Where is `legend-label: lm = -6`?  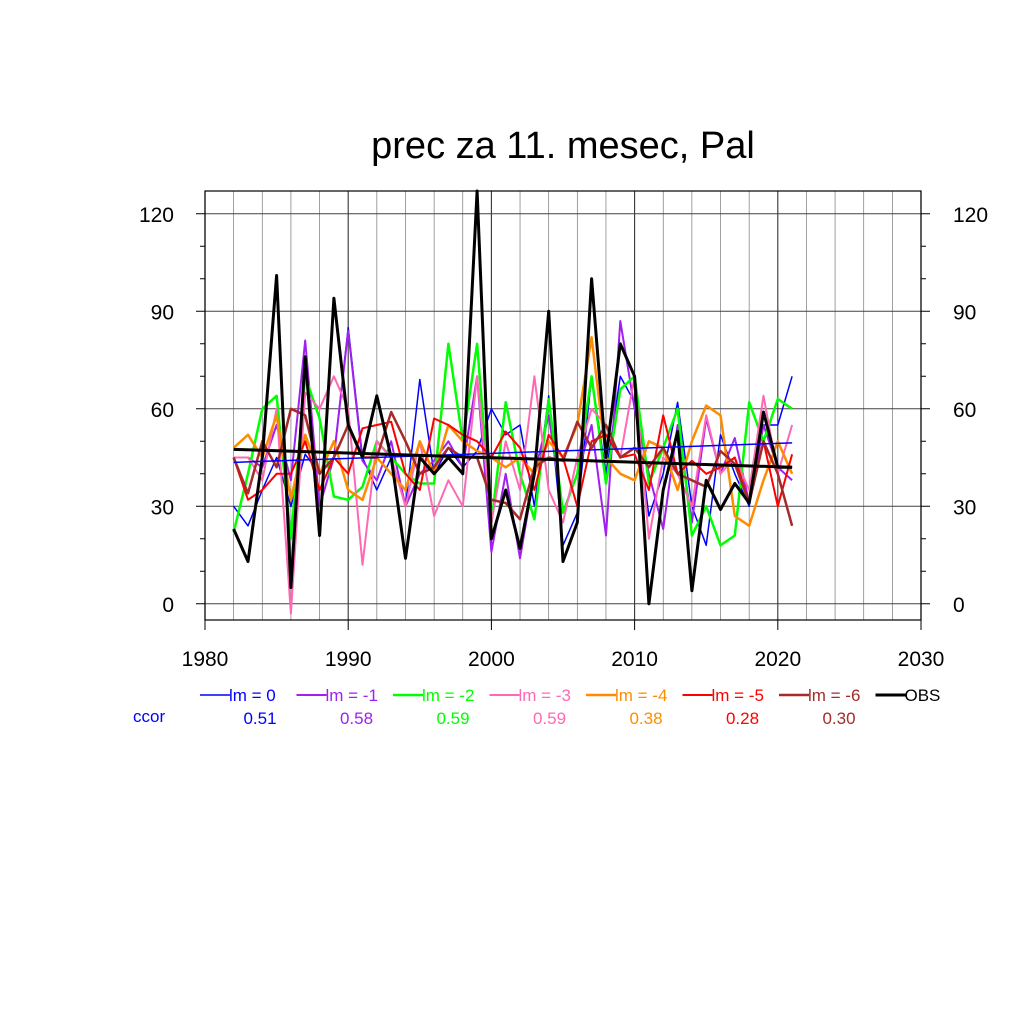 legend-label: lm = -6 is located at coordinates (834, 695).